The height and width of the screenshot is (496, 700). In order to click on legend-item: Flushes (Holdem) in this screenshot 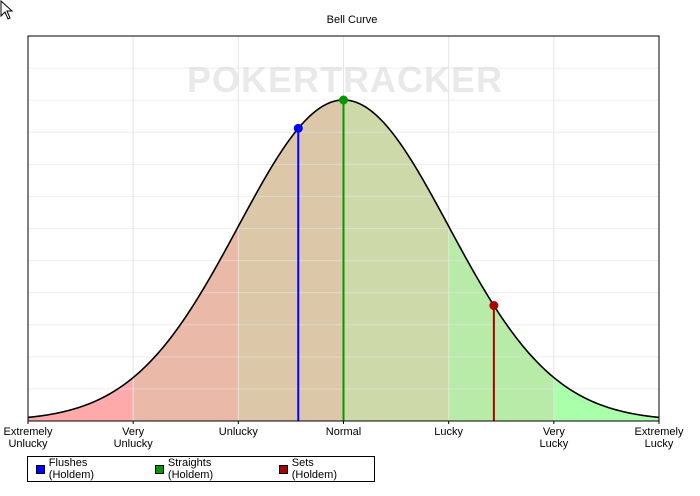, I will do `click(84, 469)`.